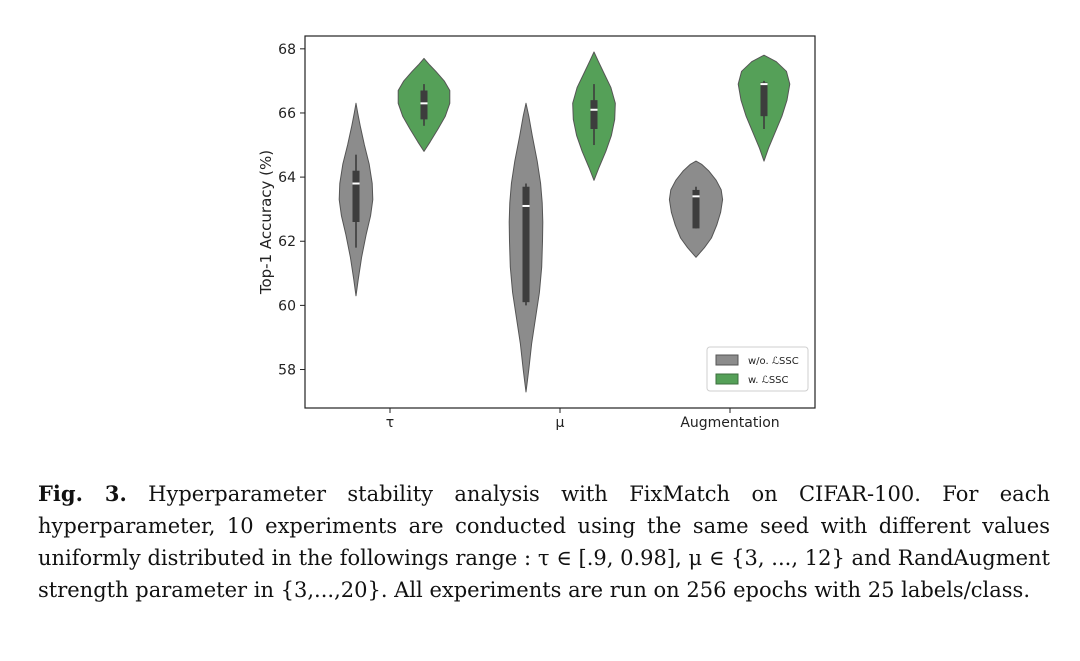  I want to click on y-tick-label: 60, so click(287, 306).